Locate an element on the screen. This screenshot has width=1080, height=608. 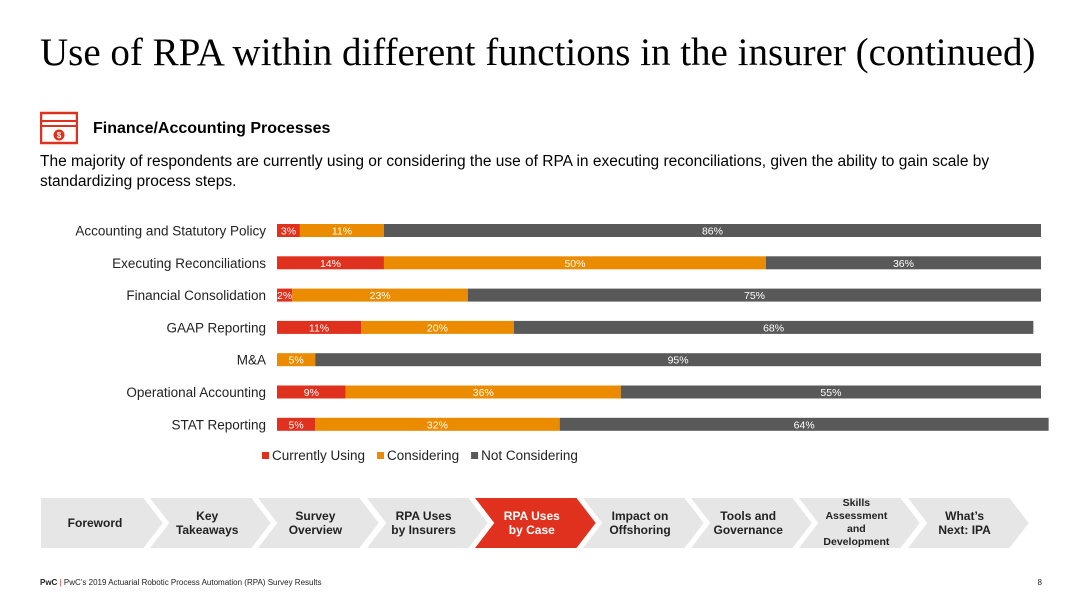
nav-step-label: Key Takeaways is located at coordinates (207, 523).